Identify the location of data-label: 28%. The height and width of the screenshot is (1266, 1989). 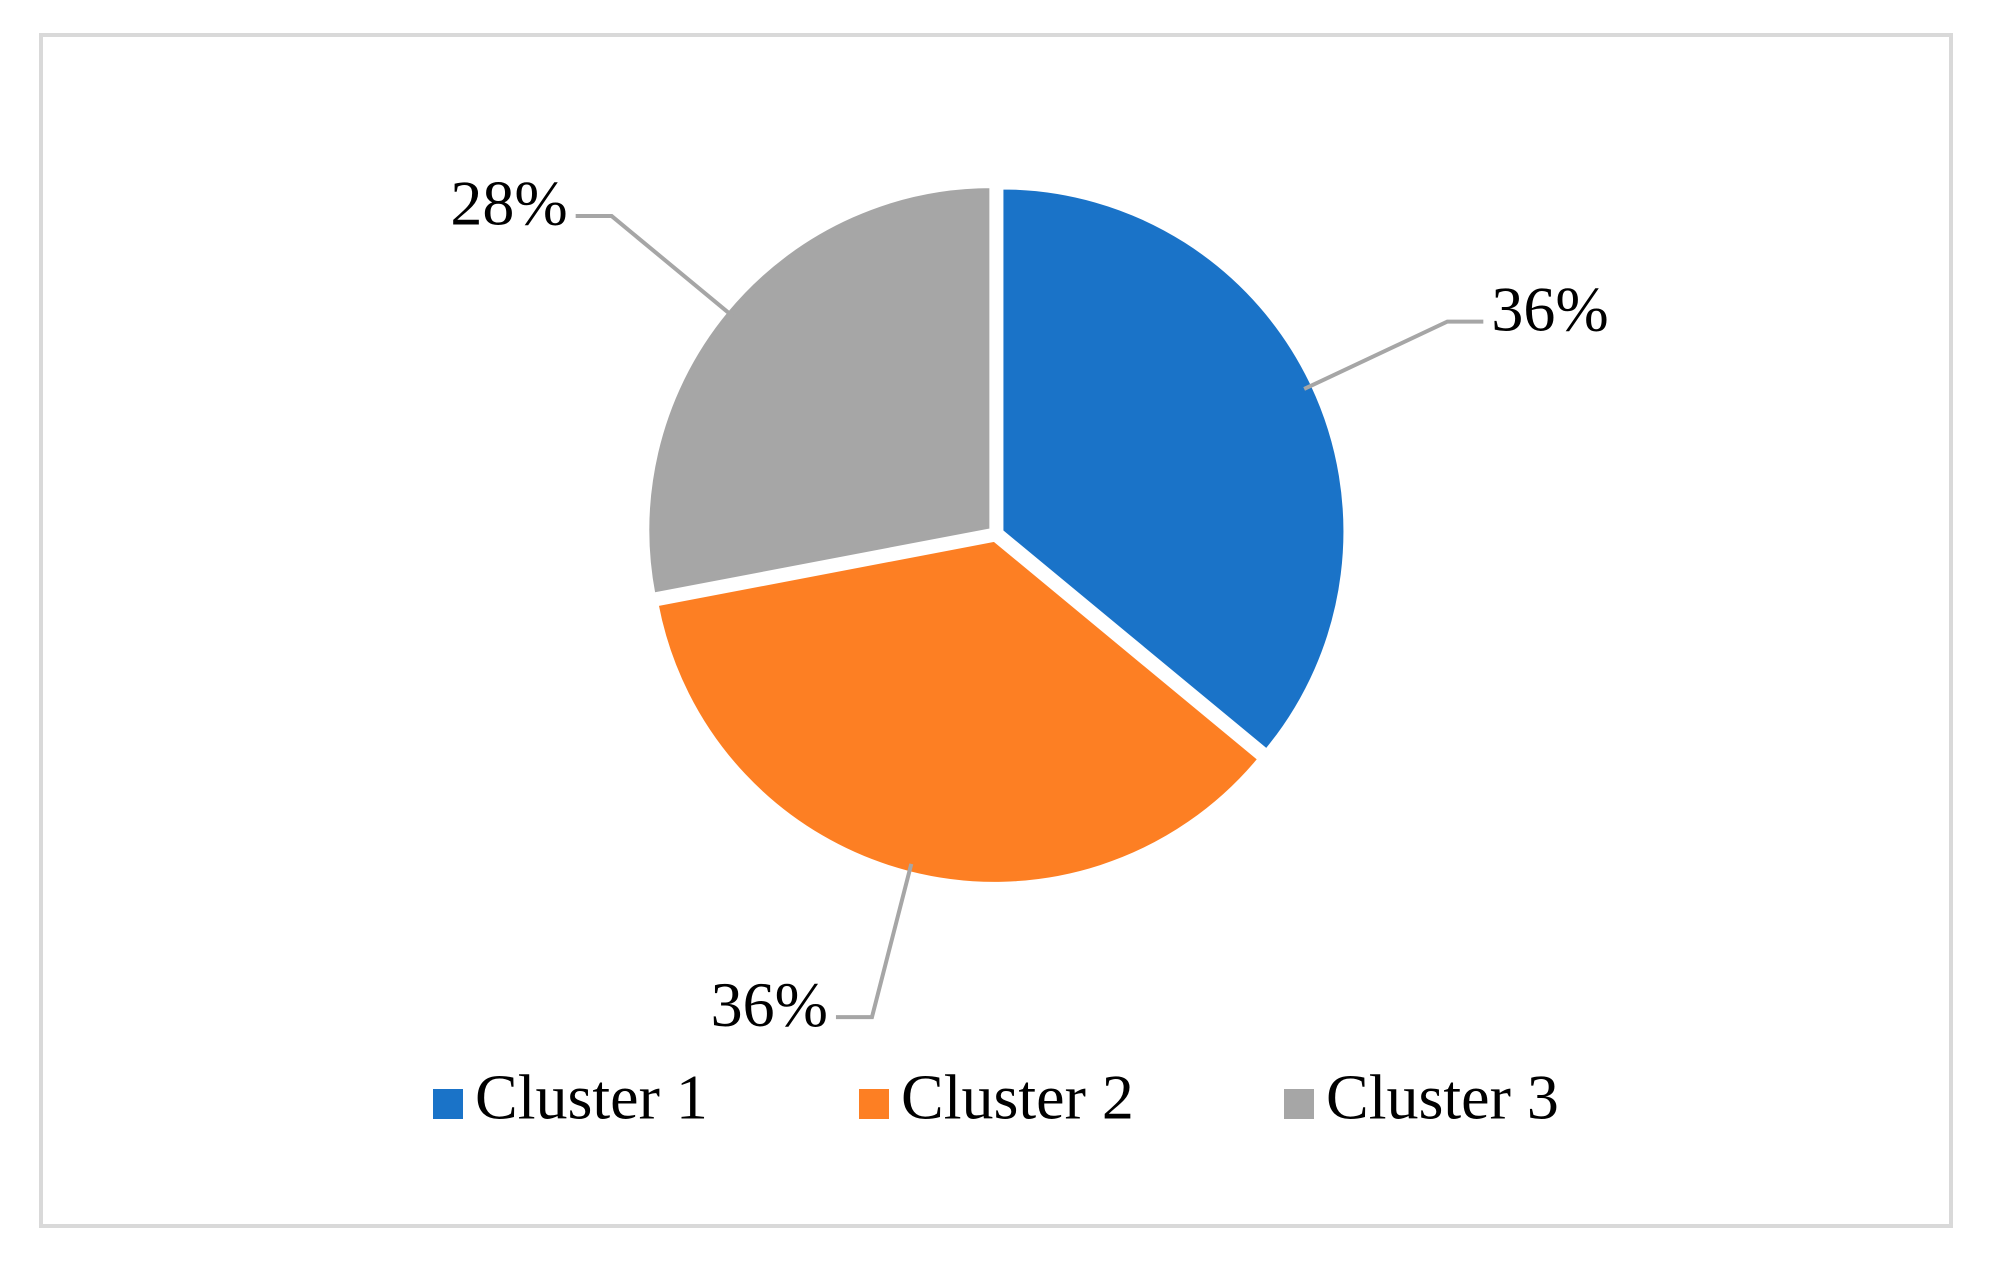
(508, 203).